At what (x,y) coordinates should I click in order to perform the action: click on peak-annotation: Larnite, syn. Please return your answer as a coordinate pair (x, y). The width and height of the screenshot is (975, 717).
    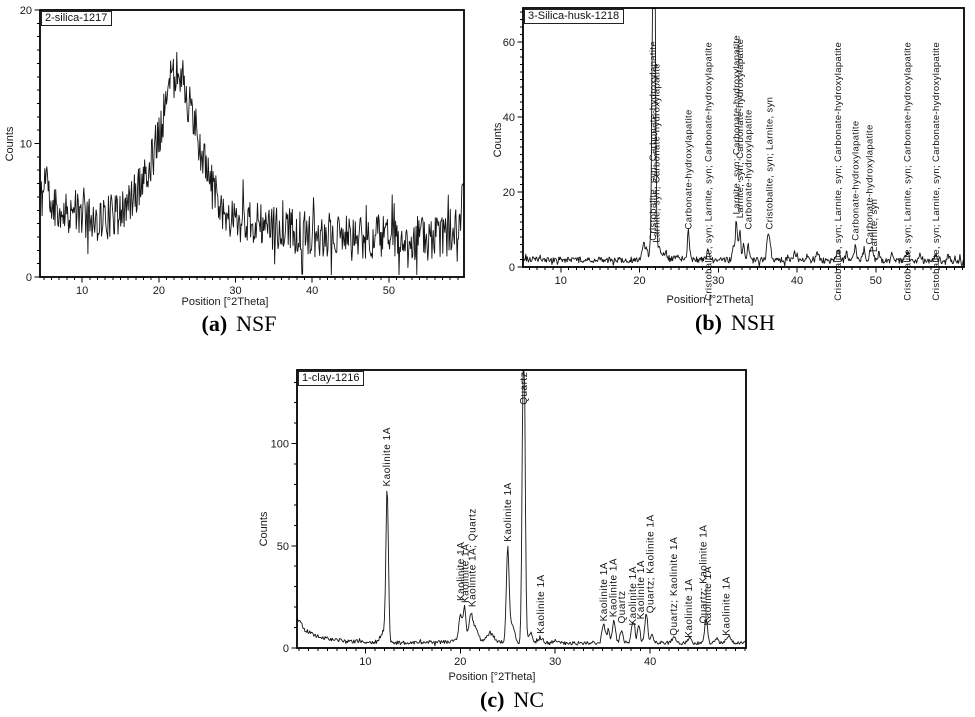
    Looking at the image, I should click on (874, 225).